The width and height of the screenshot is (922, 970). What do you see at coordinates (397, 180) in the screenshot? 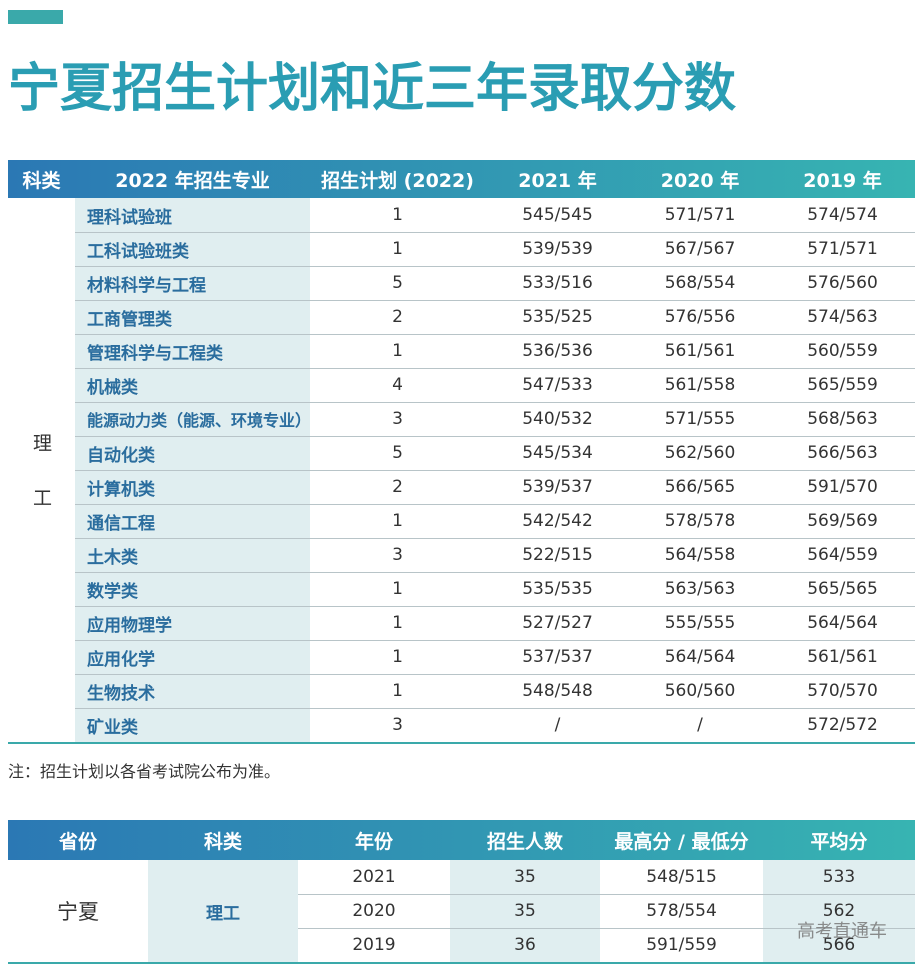
I see `header-cell: 招生计划 (2022)` at bounding box center [397, 180].